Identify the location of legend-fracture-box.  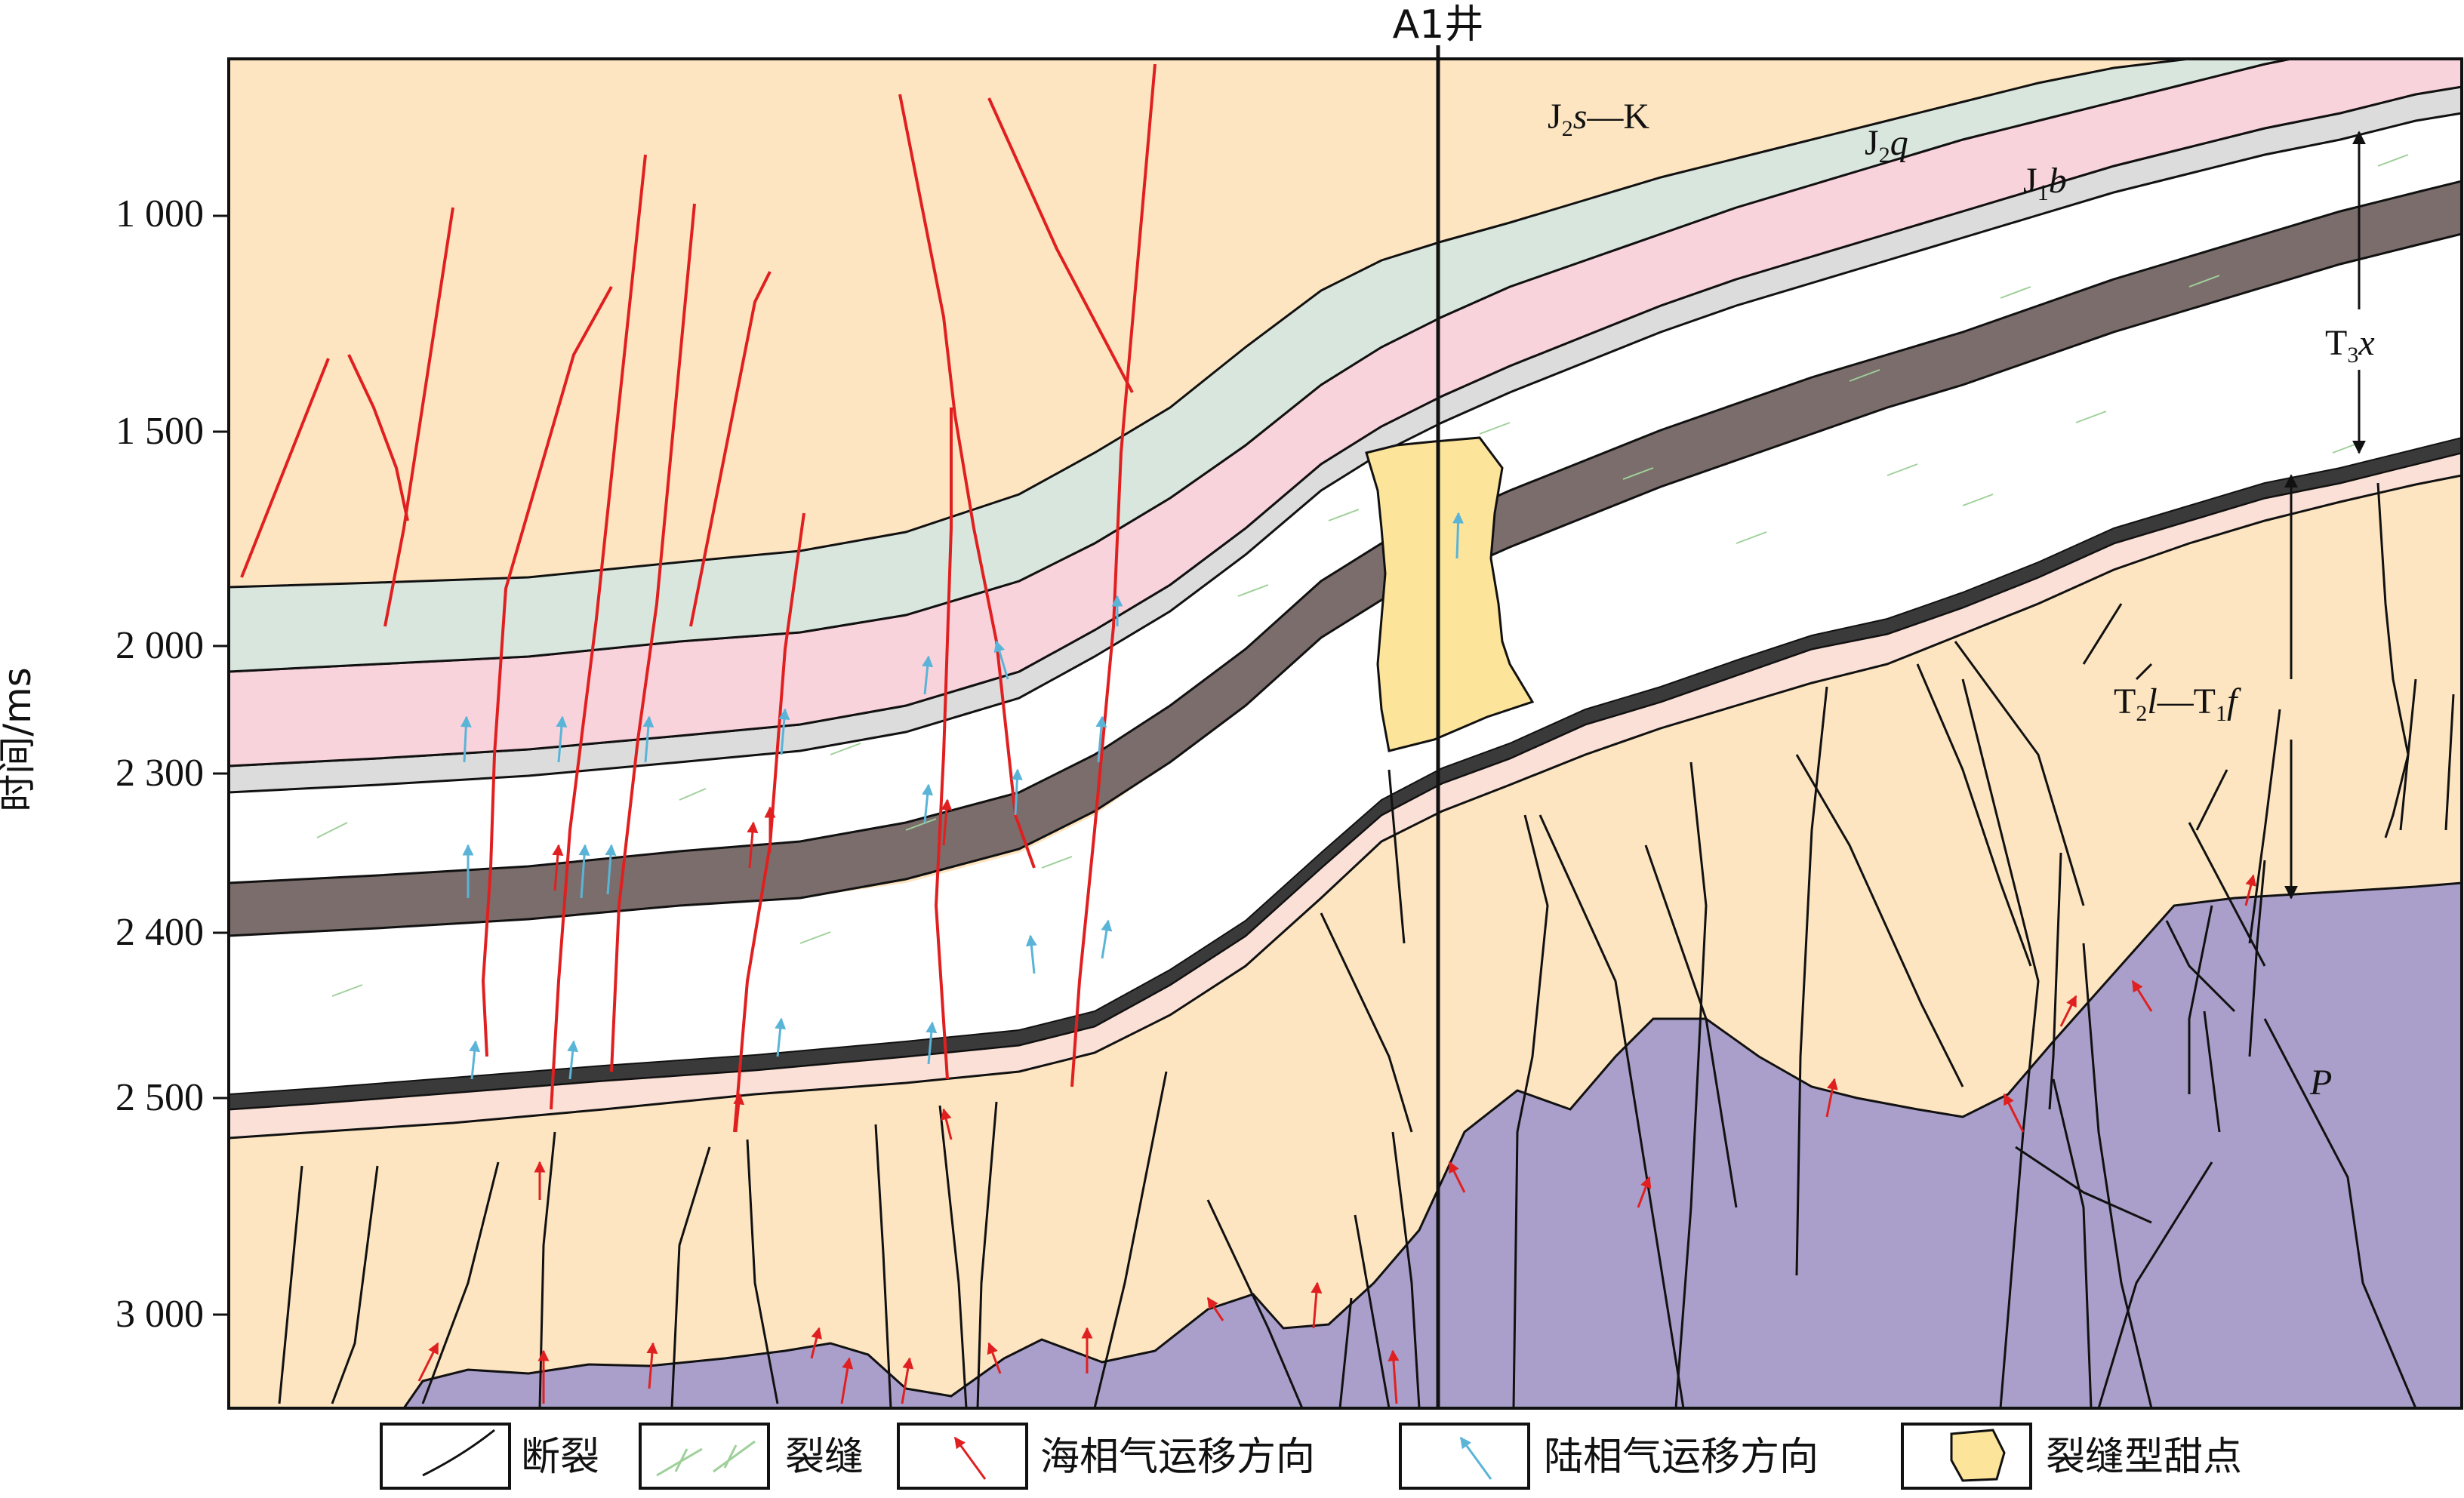
(704, 1456).